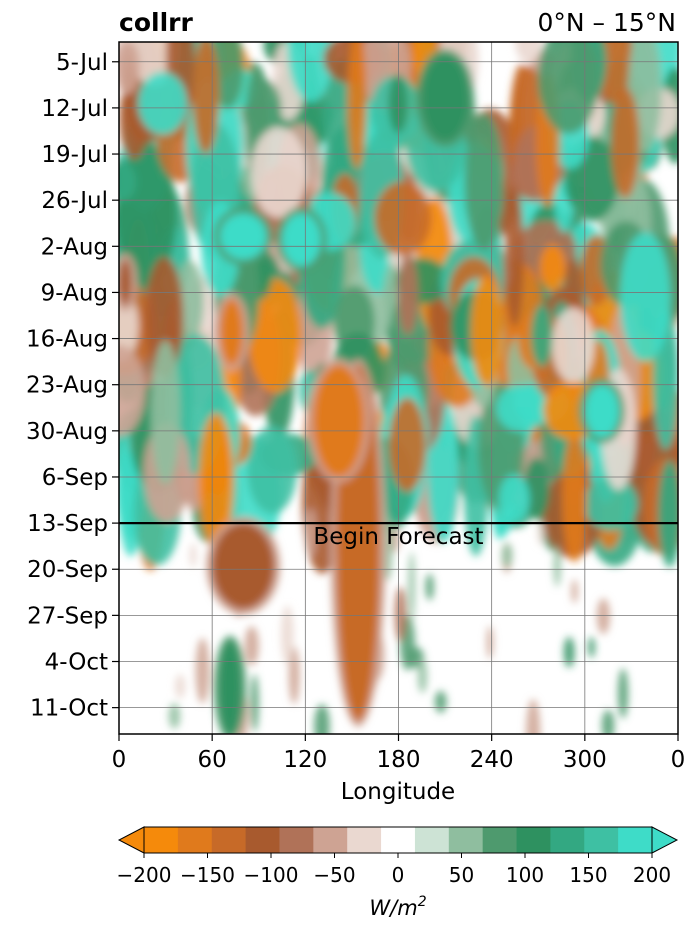 The image size is (697, 933). Describe the element at coordinates (461, 875) in the screenshot. I see `colorbar-tick-label: 50` at that location.